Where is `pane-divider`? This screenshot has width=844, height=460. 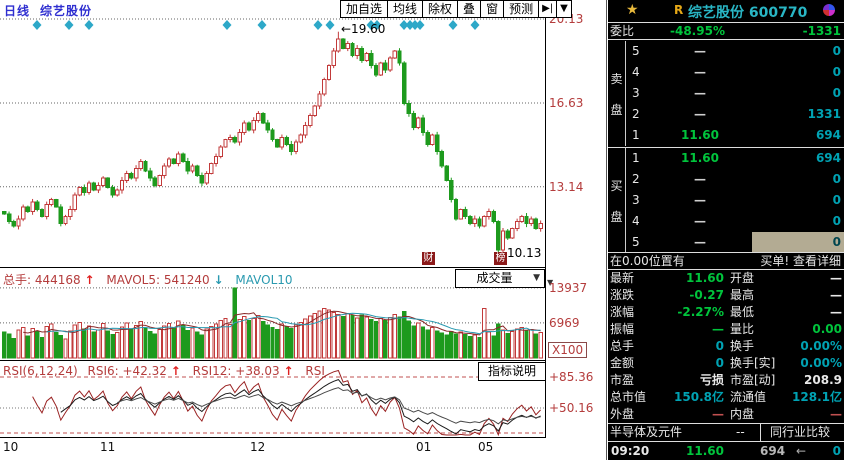
pane-divider is located at coordinates (303, 360).